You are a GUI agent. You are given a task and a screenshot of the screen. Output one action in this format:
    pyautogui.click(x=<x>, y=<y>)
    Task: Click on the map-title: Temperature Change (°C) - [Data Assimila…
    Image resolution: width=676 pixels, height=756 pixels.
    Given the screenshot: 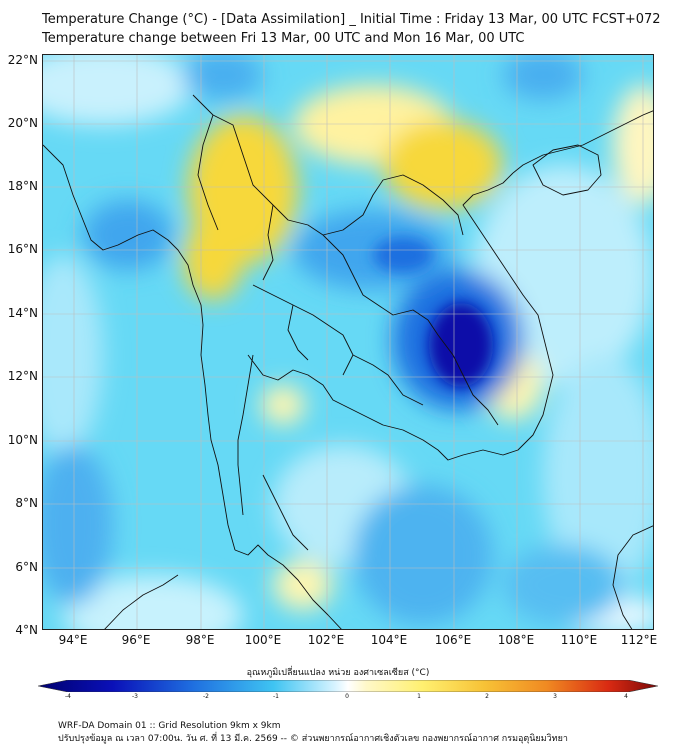 What is the action you would take?
    pyautogui.click(x=351, y=19)
    